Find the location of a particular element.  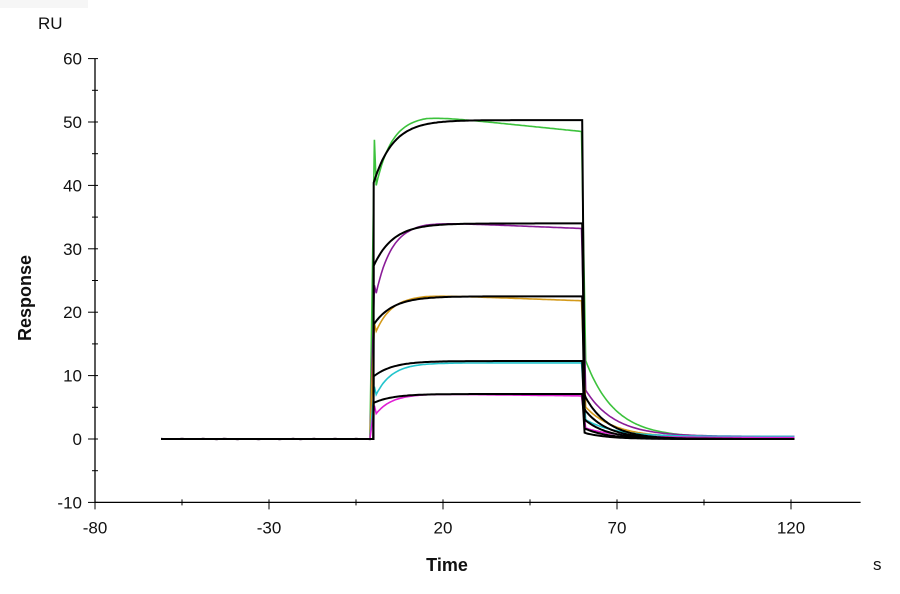

y-unit-label: RU is located at coordinates (50, 23).